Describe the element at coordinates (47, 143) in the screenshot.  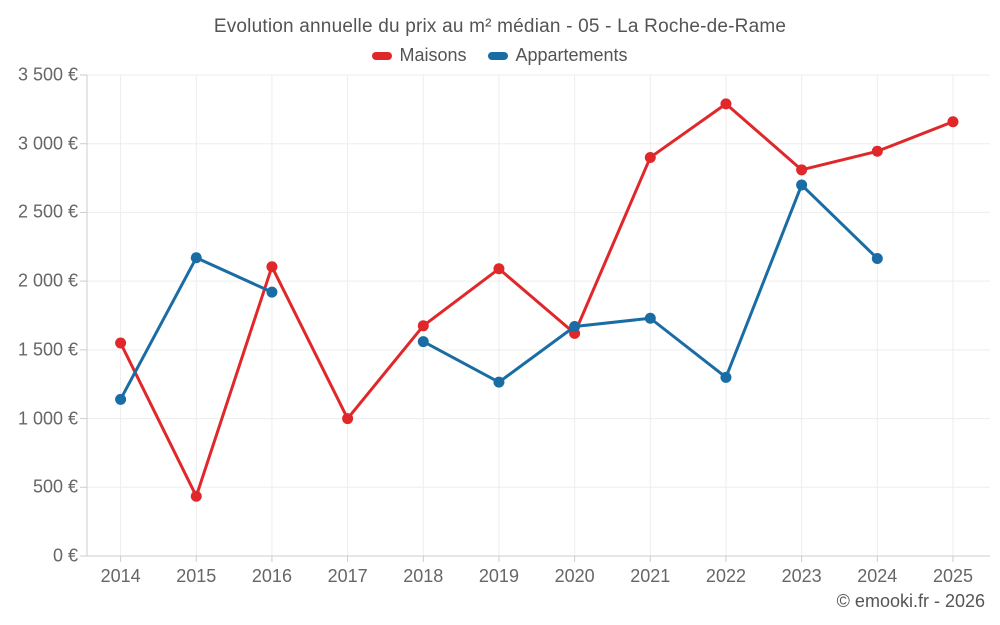
I see `y-axis-tick-label: 3 000 €` at that location.